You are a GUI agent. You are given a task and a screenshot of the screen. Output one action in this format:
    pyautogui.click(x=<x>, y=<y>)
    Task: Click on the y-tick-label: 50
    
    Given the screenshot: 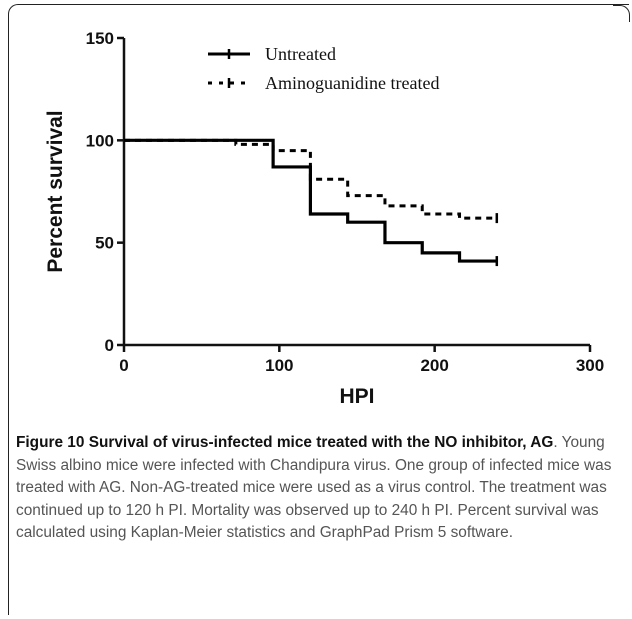 What is the action you would take?
    pyautogui.click(x=104, y=243)
    